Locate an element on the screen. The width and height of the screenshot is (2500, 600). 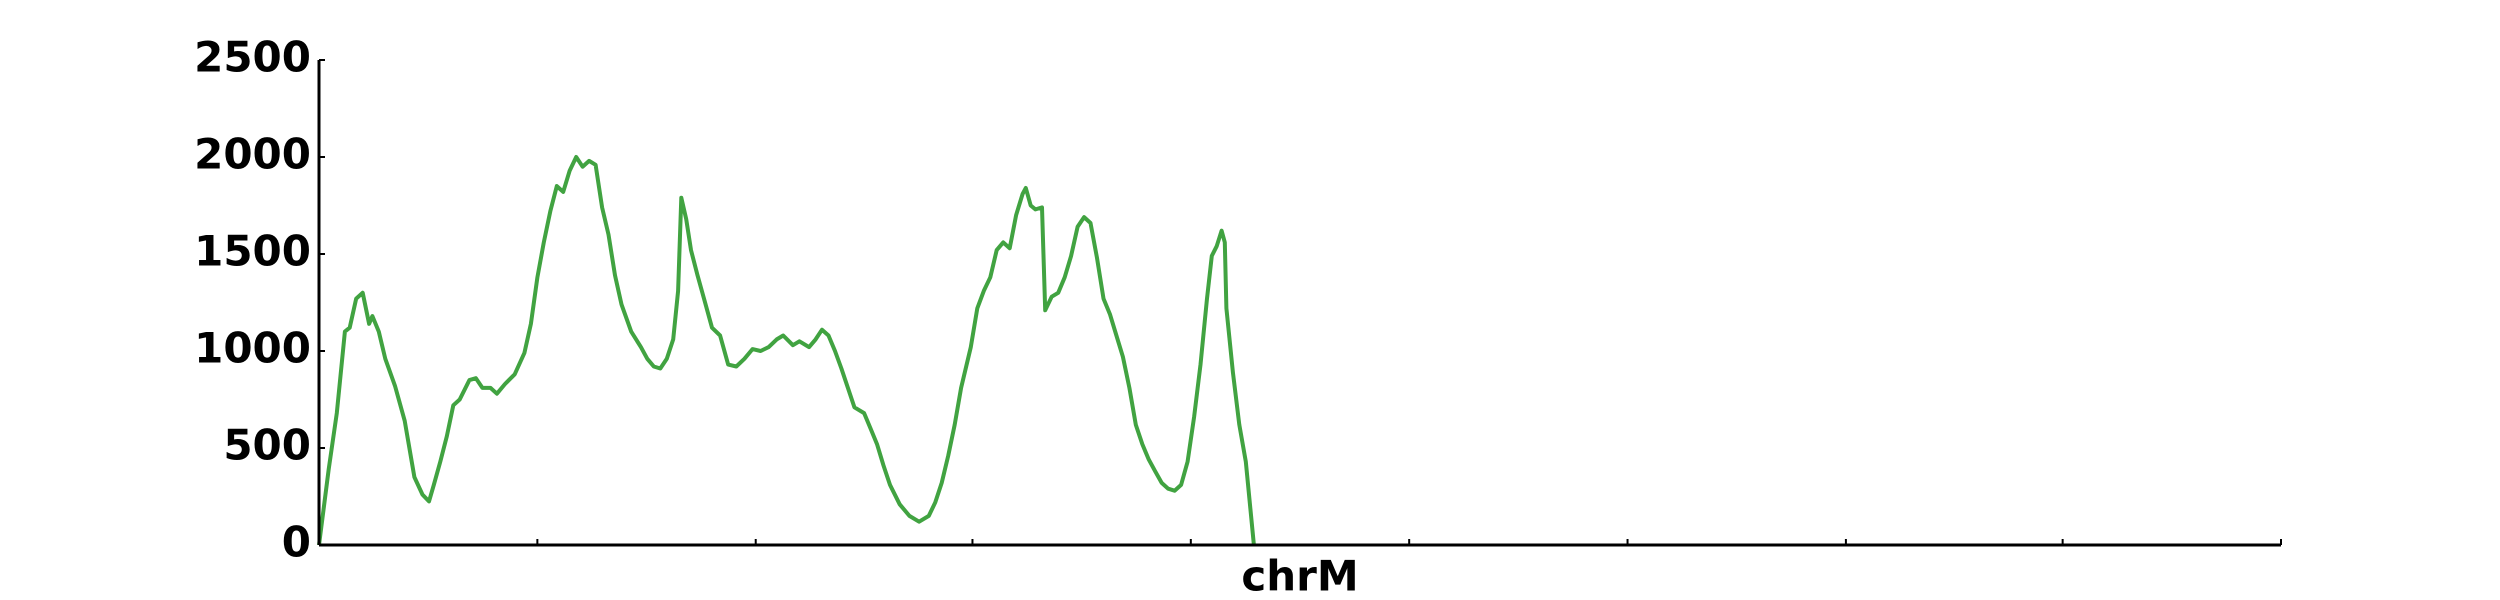
x-axis-label: chrM is located at coordinates (1299, 576).